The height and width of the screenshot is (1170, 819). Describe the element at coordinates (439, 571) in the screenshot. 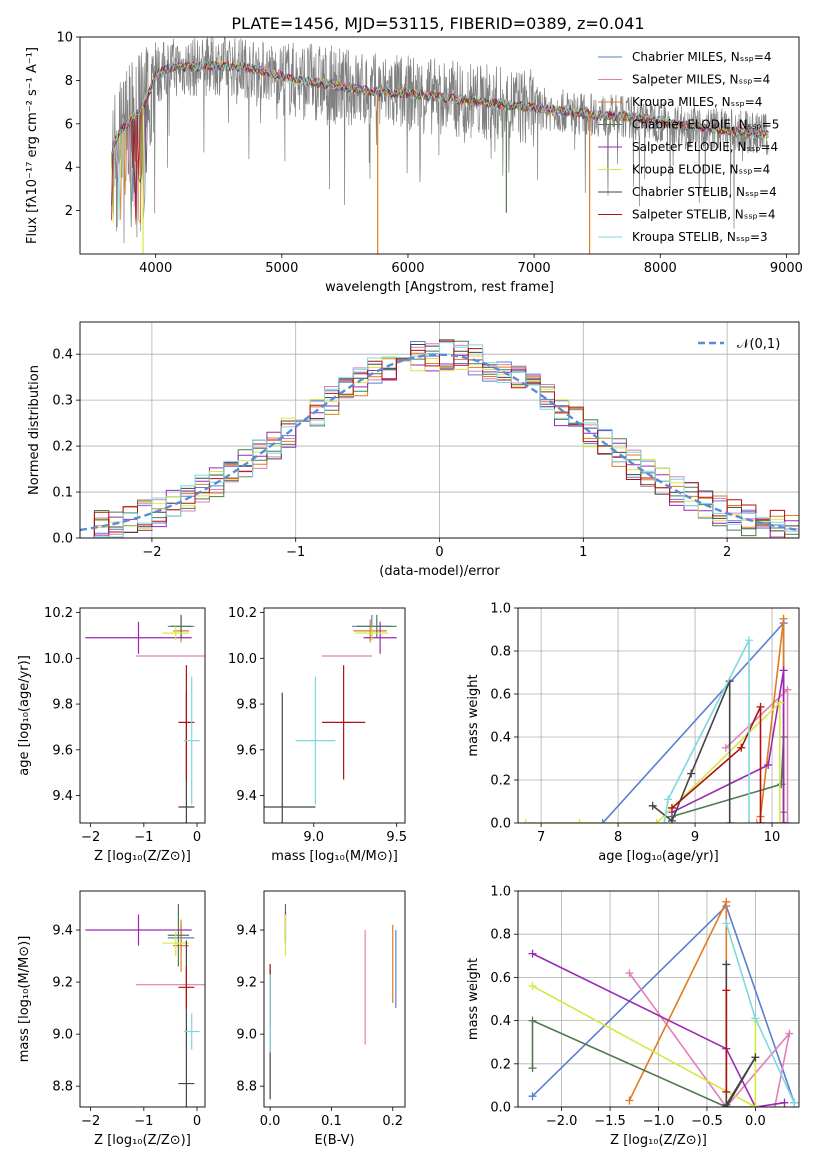

I see `x-axis-label: (data-model)/error` at that location.